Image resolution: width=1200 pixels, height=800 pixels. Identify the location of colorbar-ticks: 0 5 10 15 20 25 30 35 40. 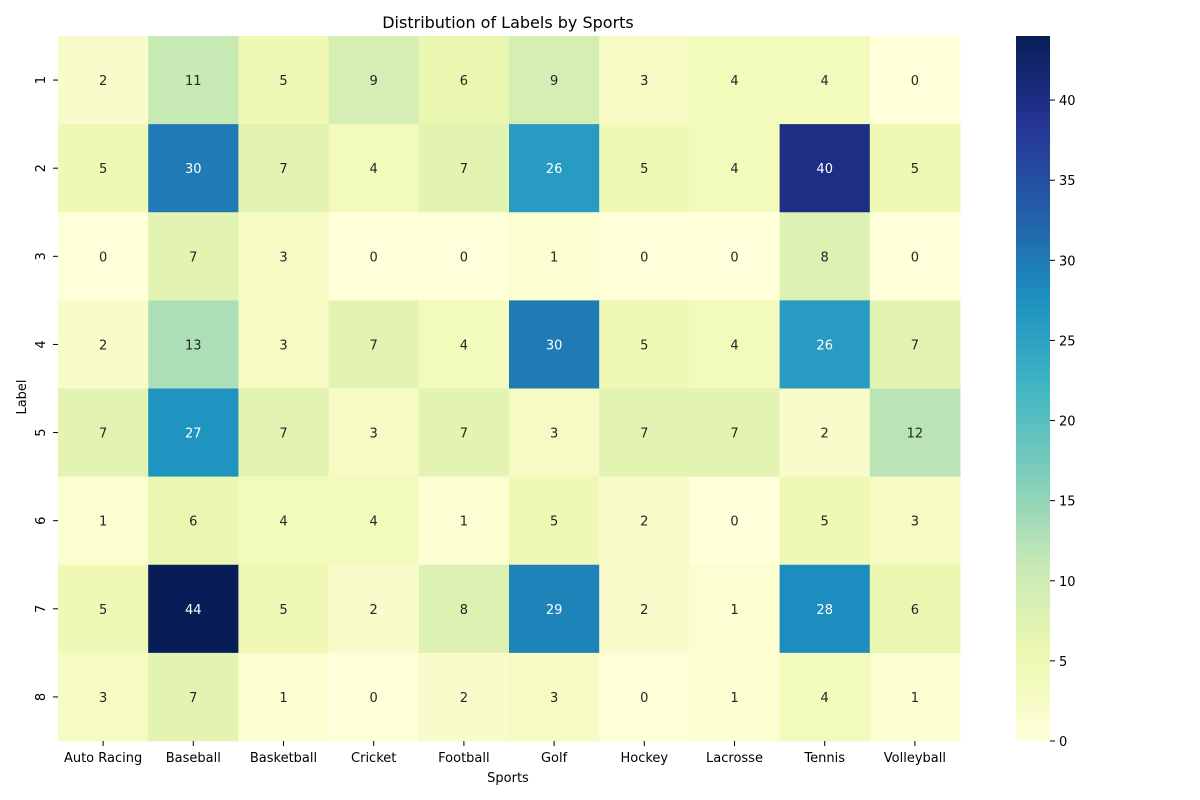
(1063, 422).